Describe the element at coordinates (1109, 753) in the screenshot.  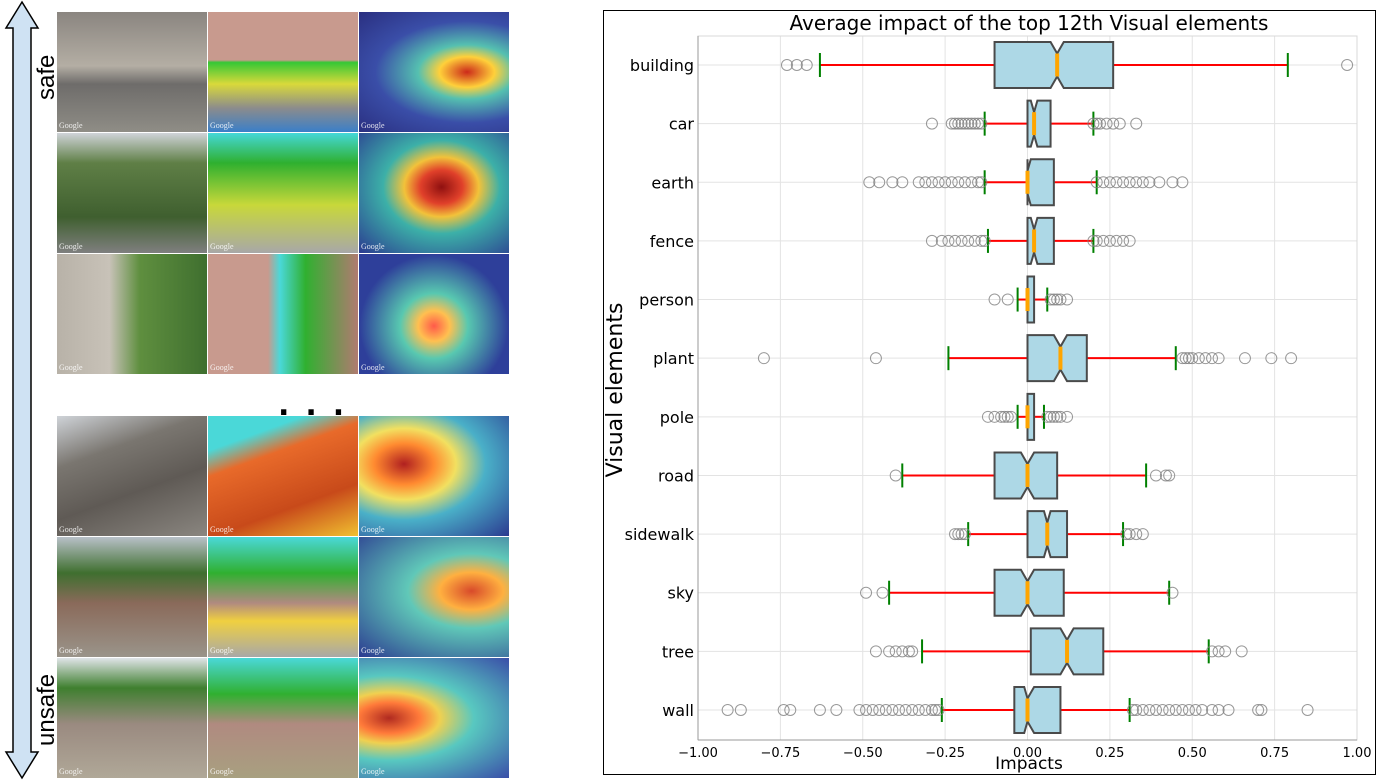
I see `x-tick-label: 0.25` at that location.